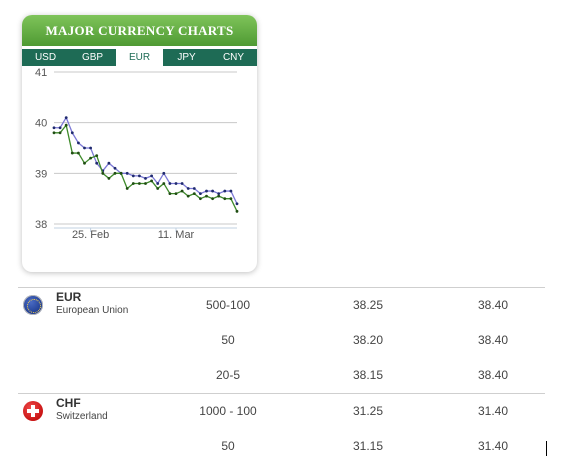  Describe the element at coordinates (368, 446) in the screenshot. I see `buy-rate: 31.15` at that location.